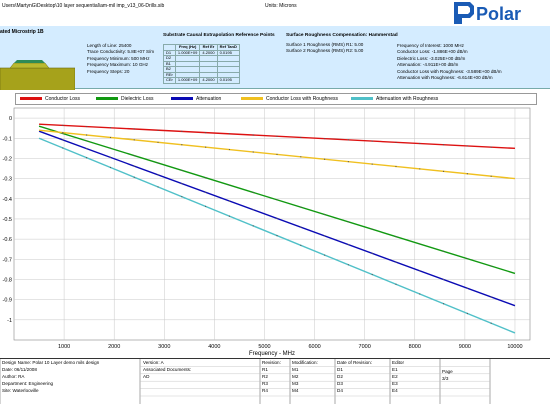 The height and width of the screenshot is (404, 550). I want to click on footer-cell: AD, so click(146, 376).